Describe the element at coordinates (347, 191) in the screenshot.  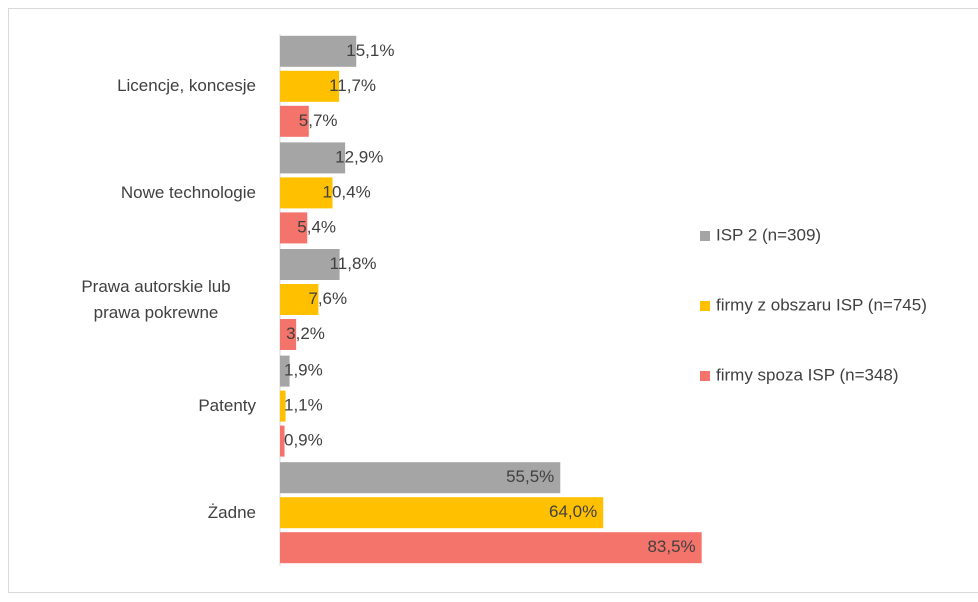
I see `data-label: 10,4%` at that location.